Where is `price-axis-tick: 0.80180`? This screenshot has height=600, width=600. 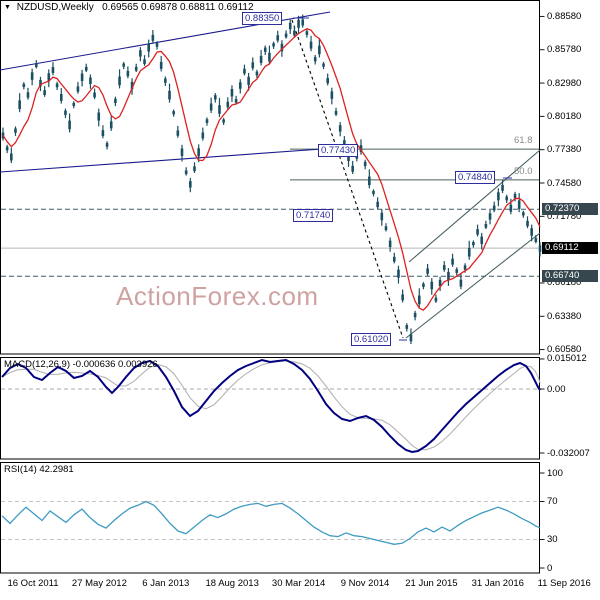
price-axis-tick: 0.80180 is located at coordinates (564, 116).